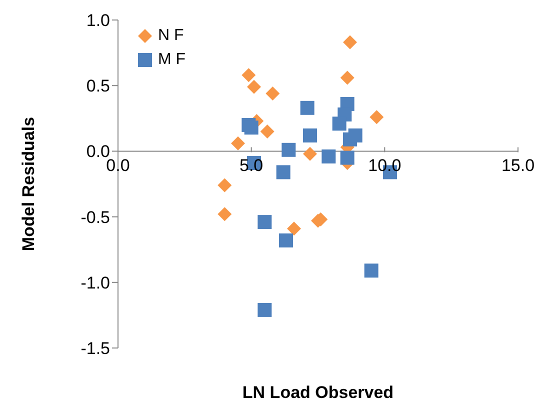 Image resolution: width=552 pixels, height=417 pixels. I want to click on legend-label: M F, so click(172, 60).